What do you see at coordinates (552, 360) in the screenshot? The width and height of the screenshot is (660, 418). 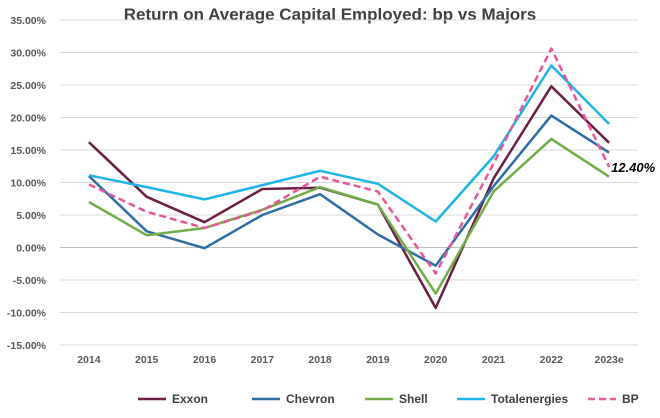 I see `x-tick-label: 2022` at bounding box center [552, 360].